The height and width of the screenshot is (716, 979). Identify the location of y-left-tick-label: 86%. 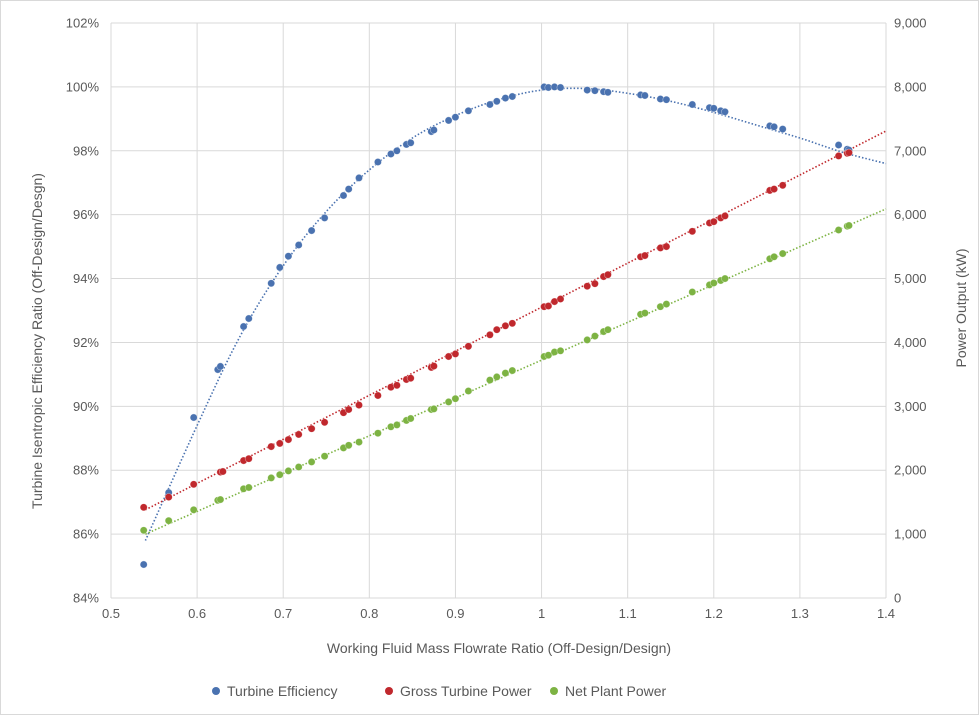
(86, 534).